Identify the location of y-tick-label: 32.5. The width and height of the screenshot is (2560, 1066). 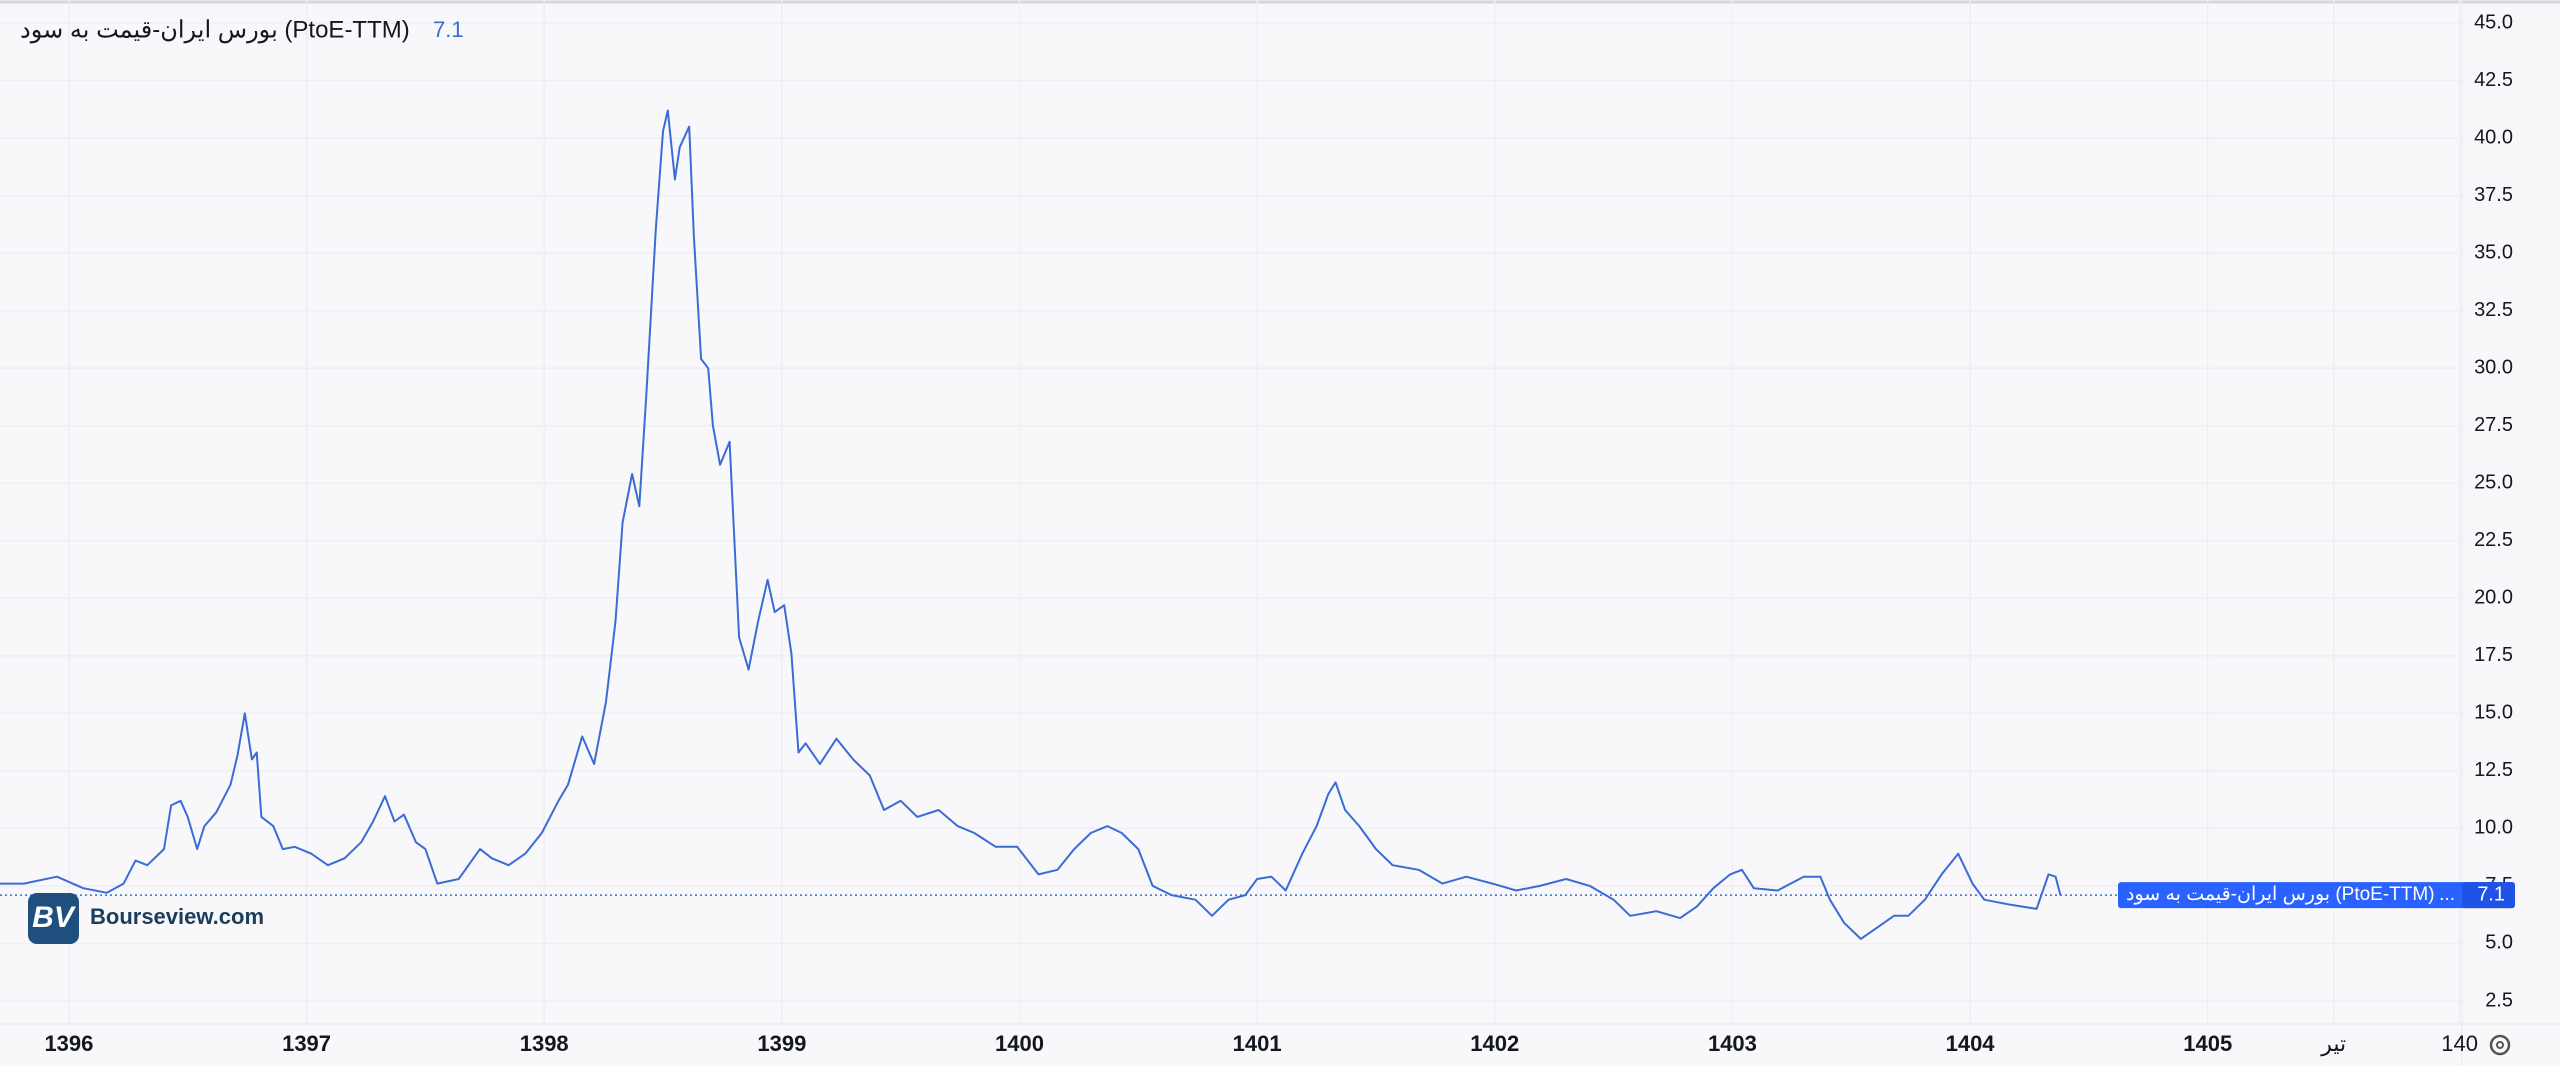
(2493, 310).